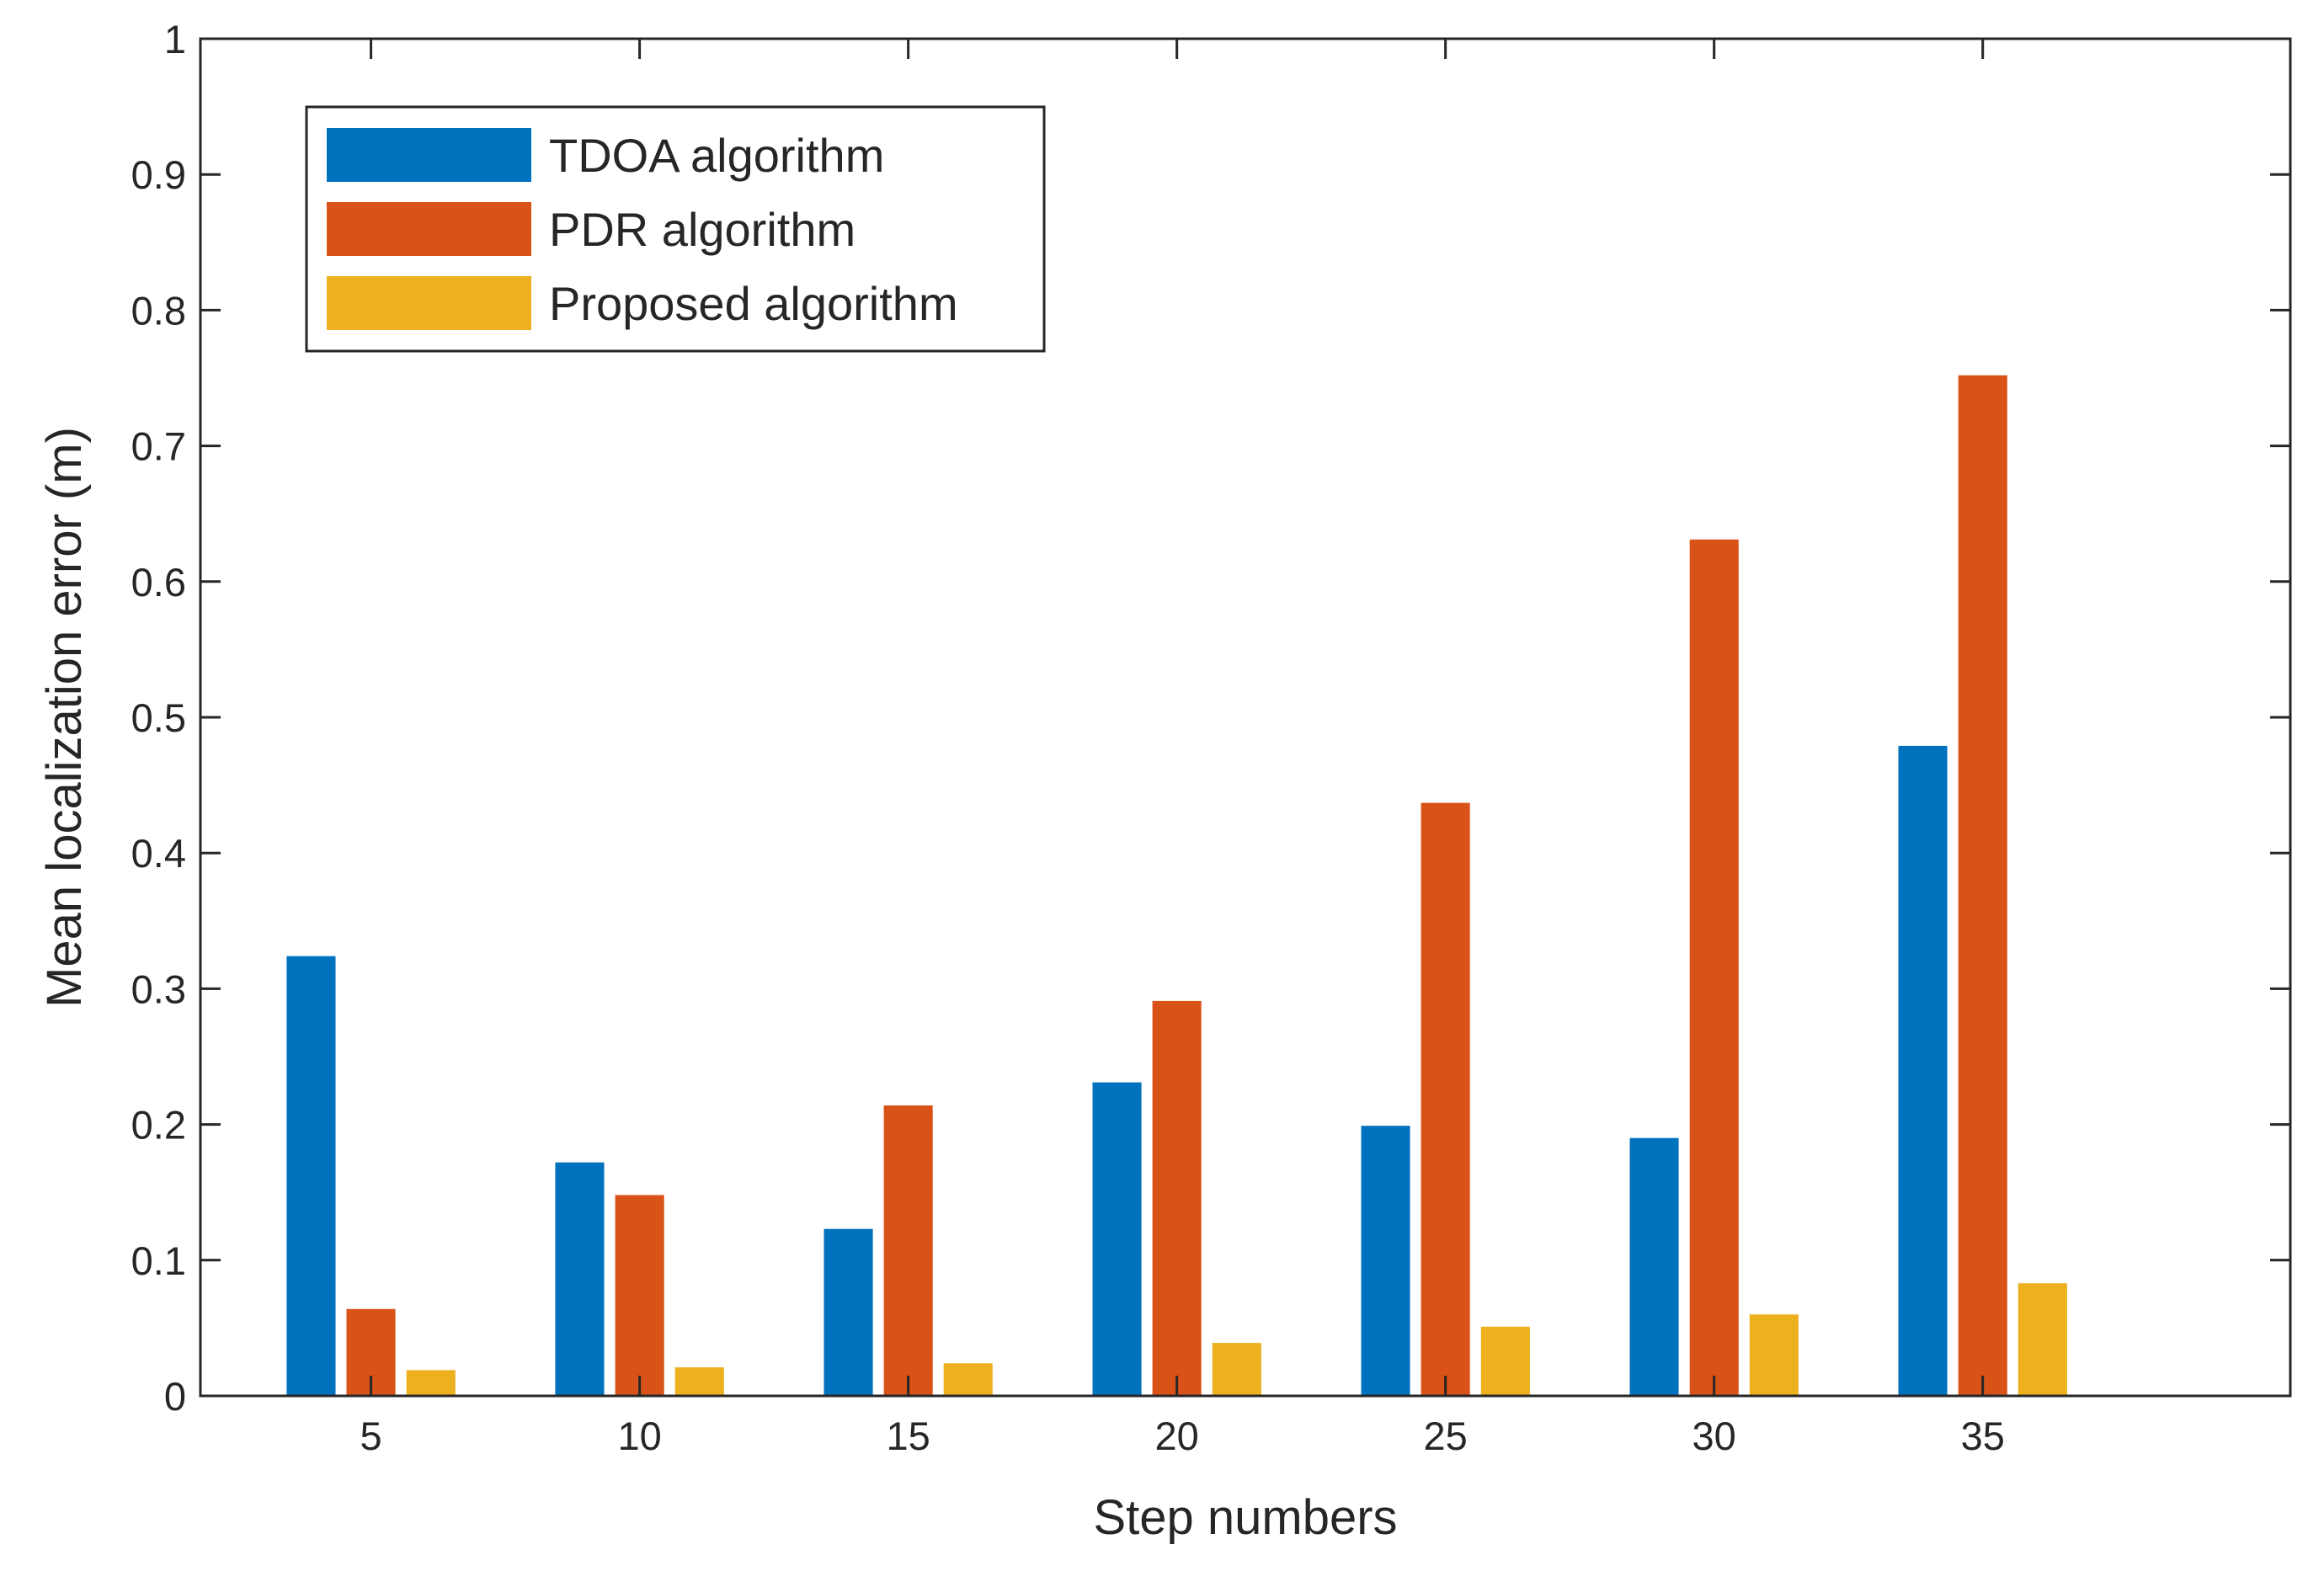 The width and height of the screenshot is (2324, 1571). Describe the element at coordinates (1983, 1436) in the screenshot. I see `x-tick-label: 35` at that location.